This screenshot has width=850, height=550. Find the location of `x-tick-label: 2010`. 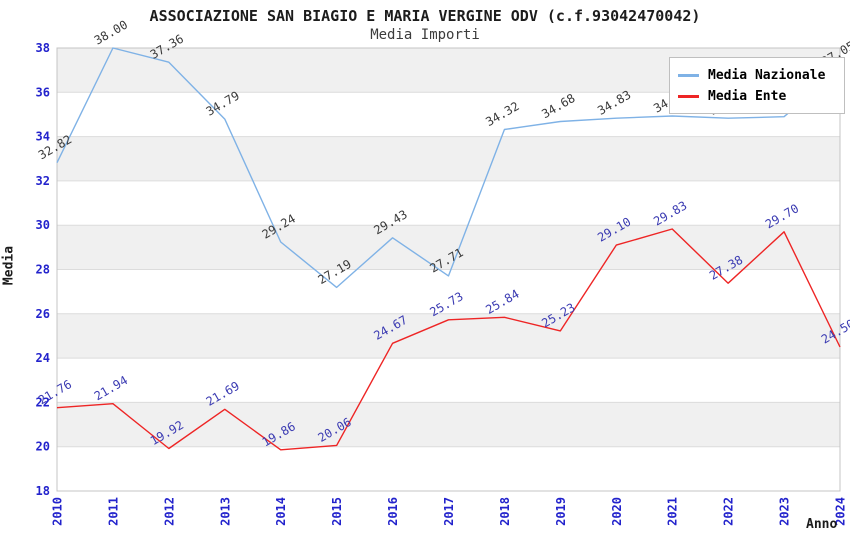

x-tick-label: 2010 is located at coordinates (58, 511).